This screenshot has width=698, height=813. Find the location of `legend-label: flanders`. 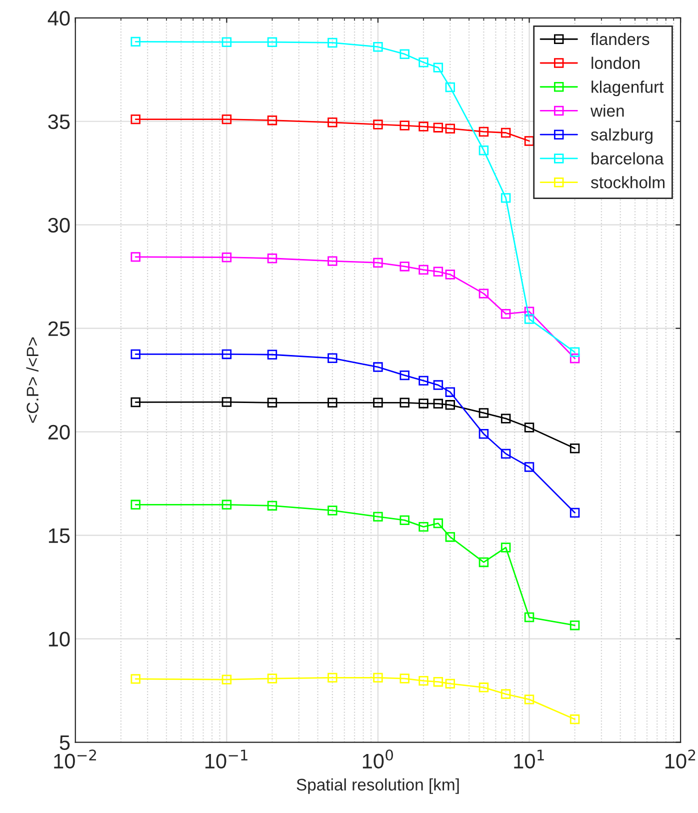

legend-label: flanders is located at coordinates (620, 39).